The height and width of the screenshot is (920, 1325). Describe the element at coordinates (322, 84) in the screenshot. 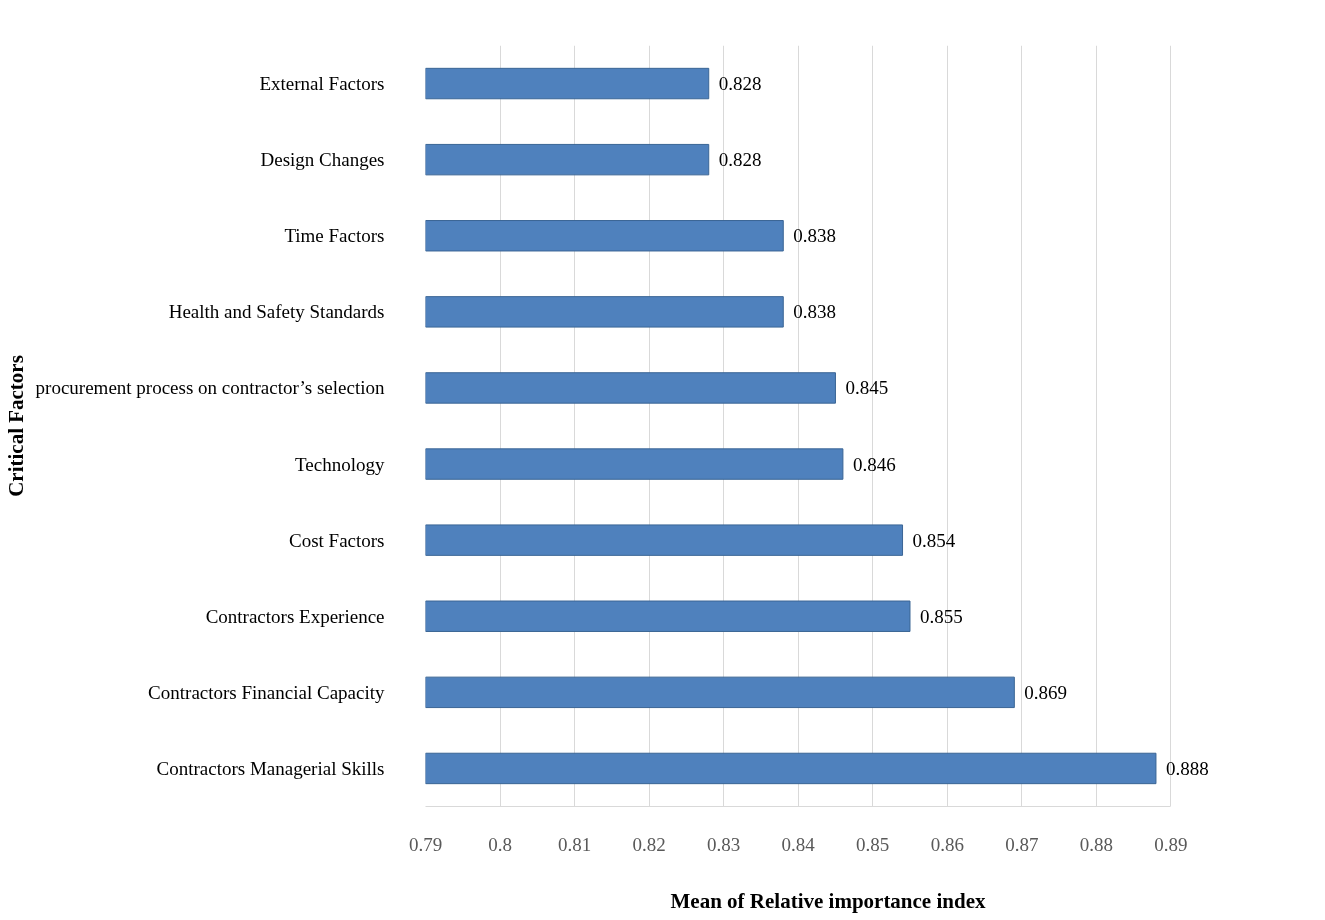

I see `y-tick-label: External Factors` at that location.